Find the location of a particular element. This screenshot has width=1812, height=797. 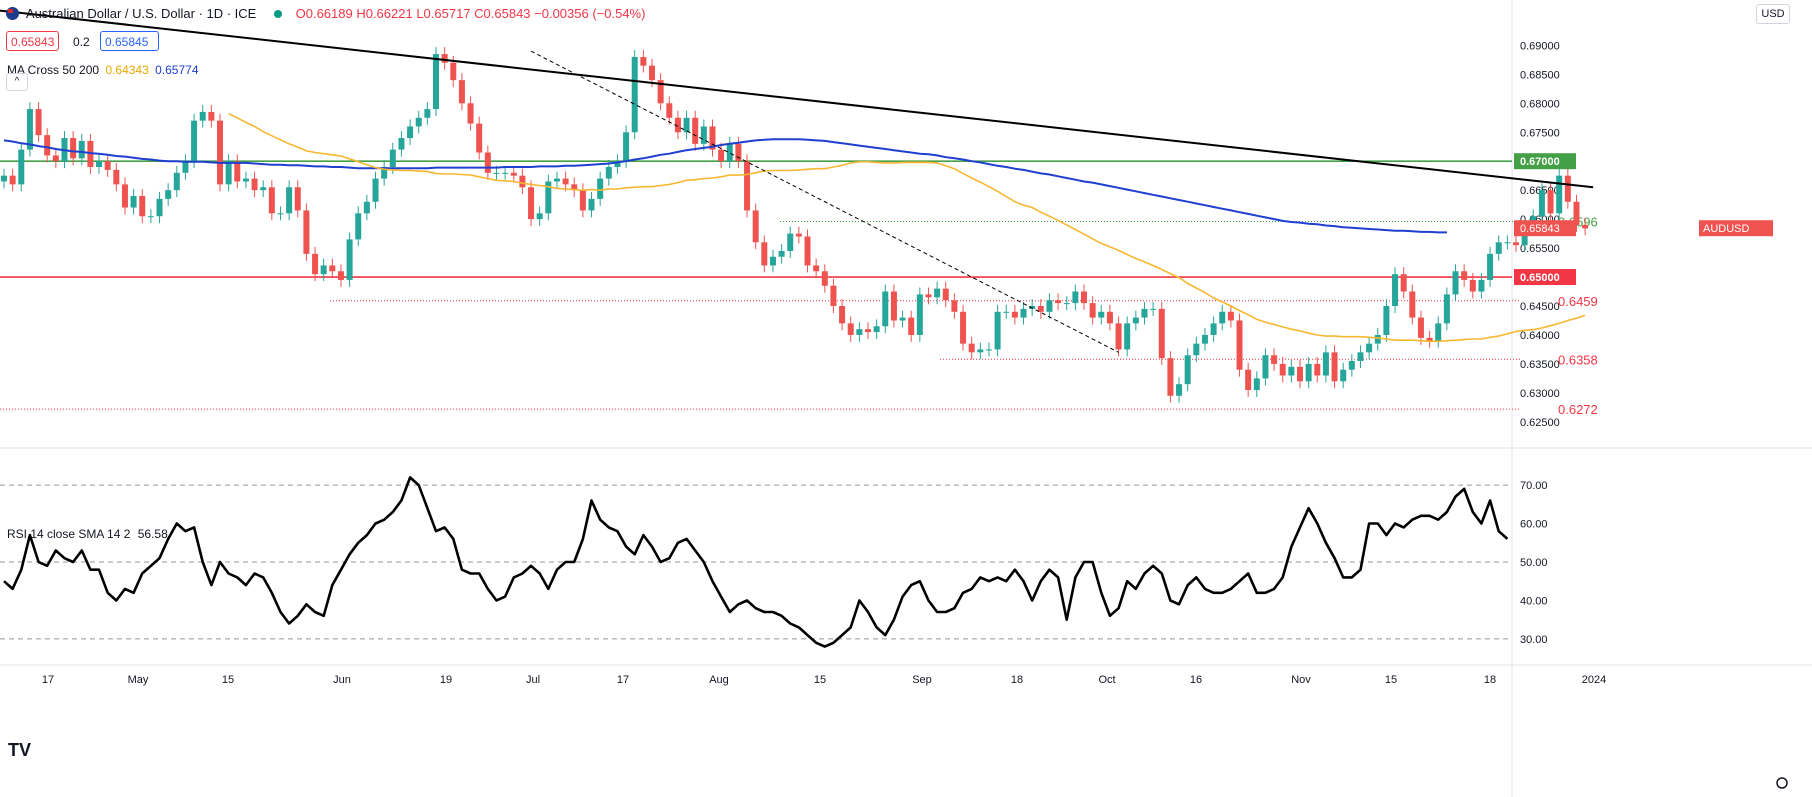

time-tick-label: 17 is located at coordinates (48, 680).